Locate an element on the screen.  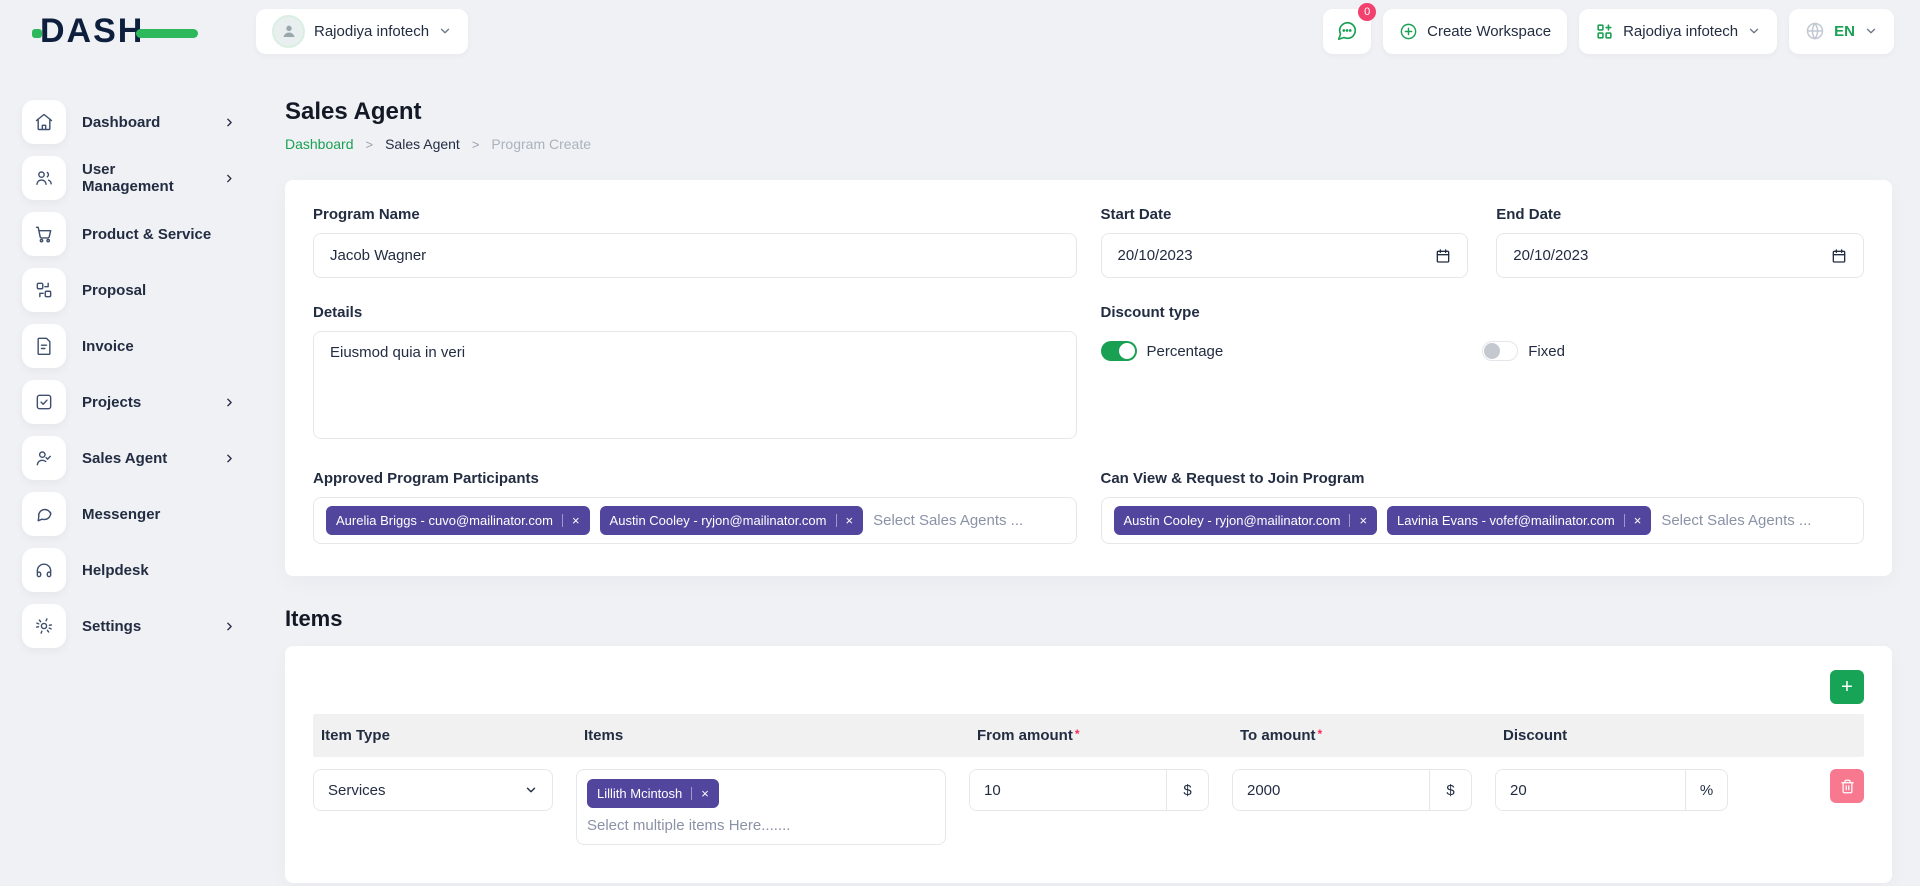
discount-type-toggles: Percentage Fixed is located at coordinates (1482, 351).